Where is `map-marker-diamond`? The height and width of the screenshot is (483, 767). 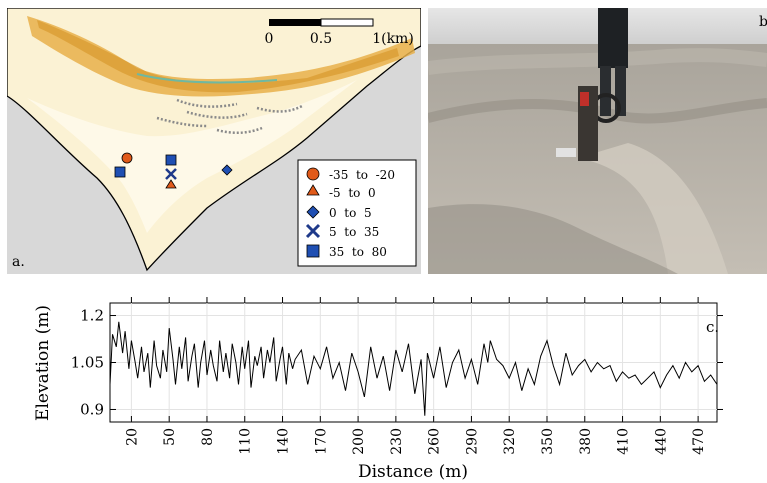 map-marker-diamond is located at coordinates (227, 170).